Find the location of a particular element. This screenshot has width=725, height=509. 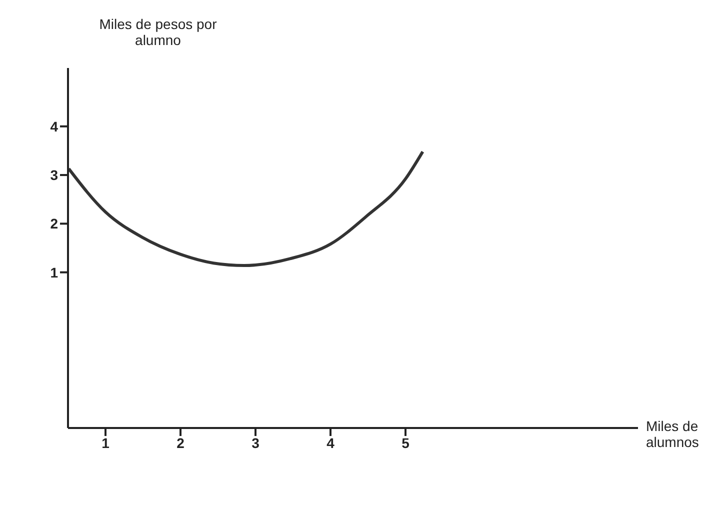

x-tick-label: 3 is located at coordinates (256, 442).